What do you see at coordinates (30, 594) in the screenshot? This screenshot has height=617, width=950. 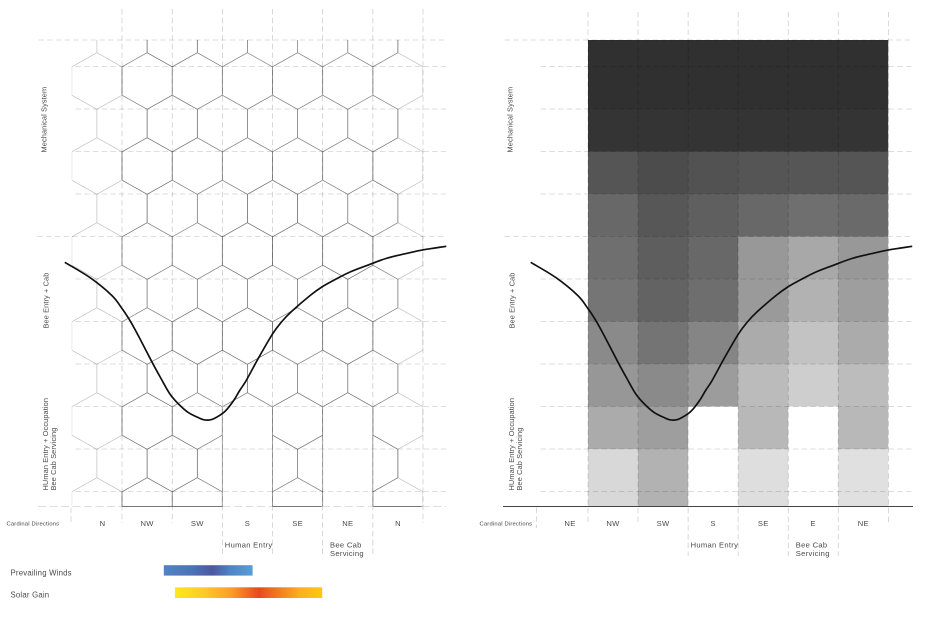 I see `svg-text: Solar Gain` at bounding box center [30, 594].